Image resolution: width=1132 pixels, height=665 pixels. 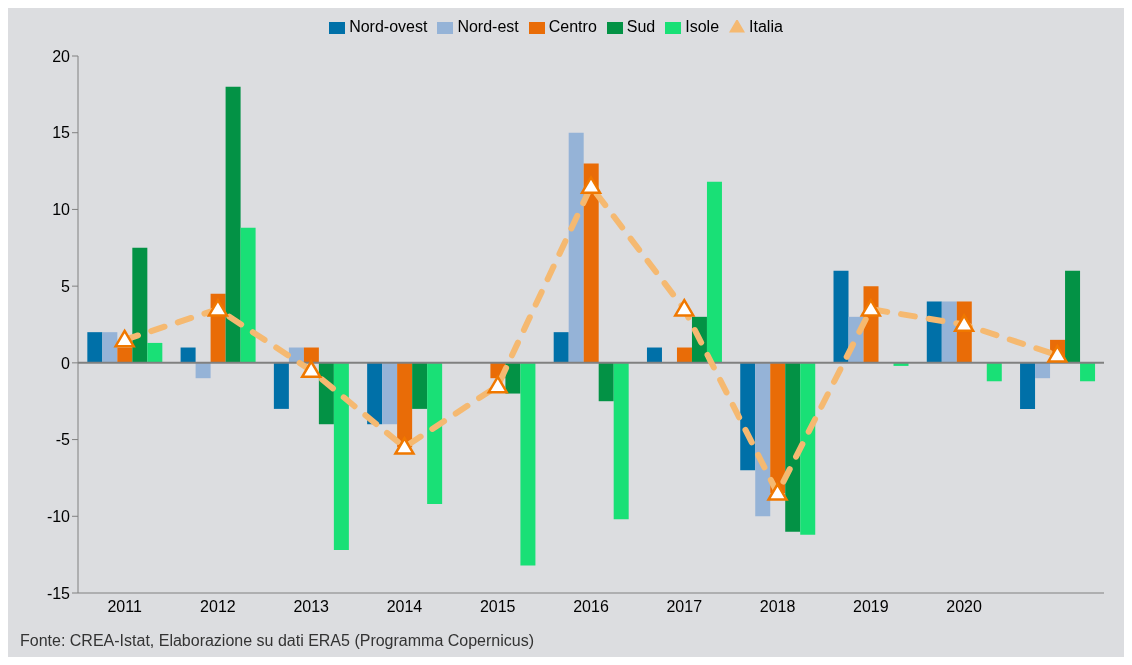 What do you see at coordinates (277, 641) in the screenshot?
I see `source-note: Fonte: CREA-Istat, Elaborazione su dati ERA5 (Programma Copernicus)` at bounding box center [277, 641].